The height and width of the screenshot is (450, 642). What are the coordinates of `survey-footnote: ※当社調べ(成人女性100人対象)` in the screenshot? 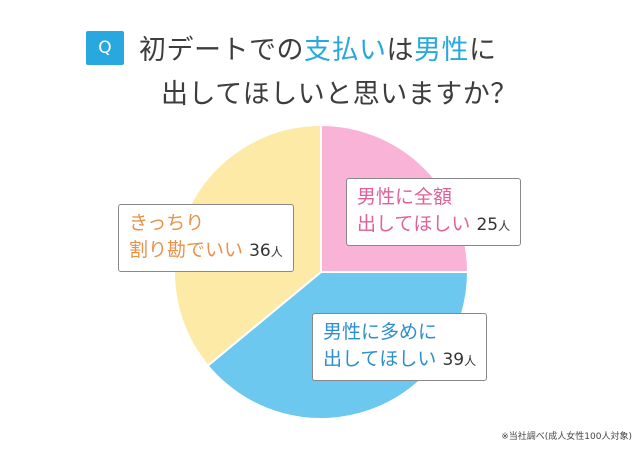 It's located at (566, 437).